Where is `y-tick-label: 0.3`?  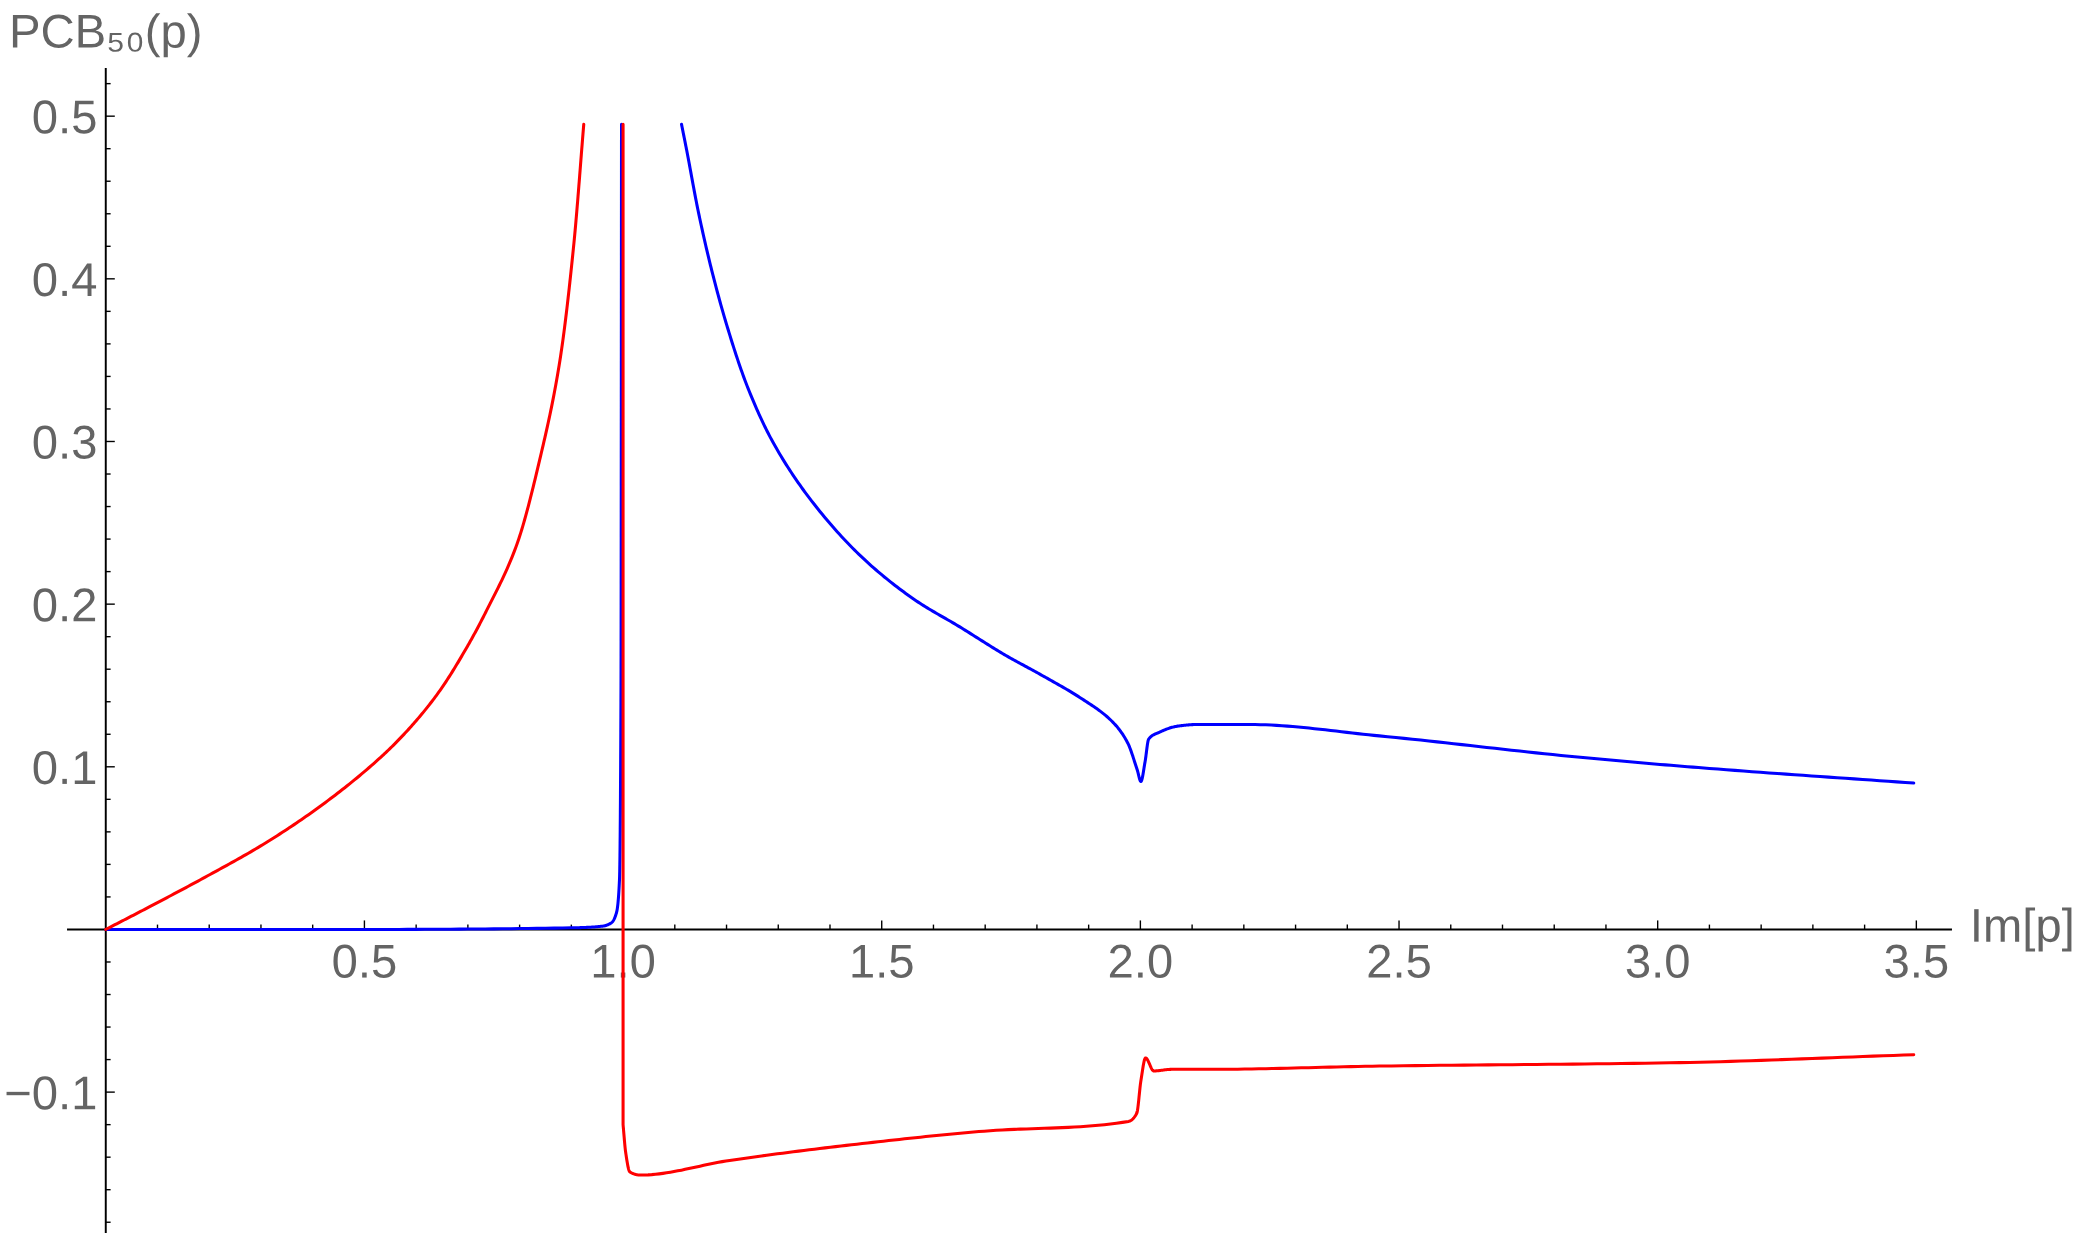
y-tick-label: 0.3 is located at coordinates (64, 442).